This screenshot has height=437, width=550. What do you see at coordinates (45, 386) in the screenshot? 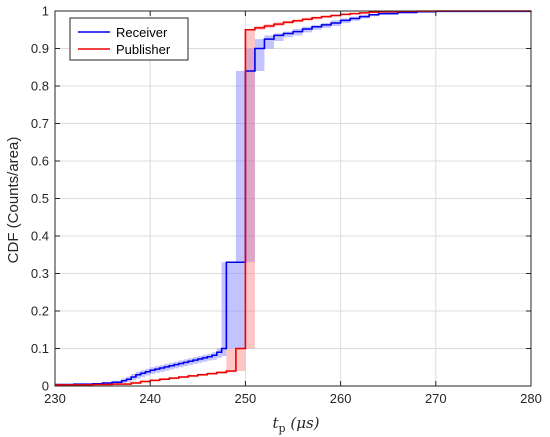
I see `y-tick-label: 0` at bounding box center [45, 386].